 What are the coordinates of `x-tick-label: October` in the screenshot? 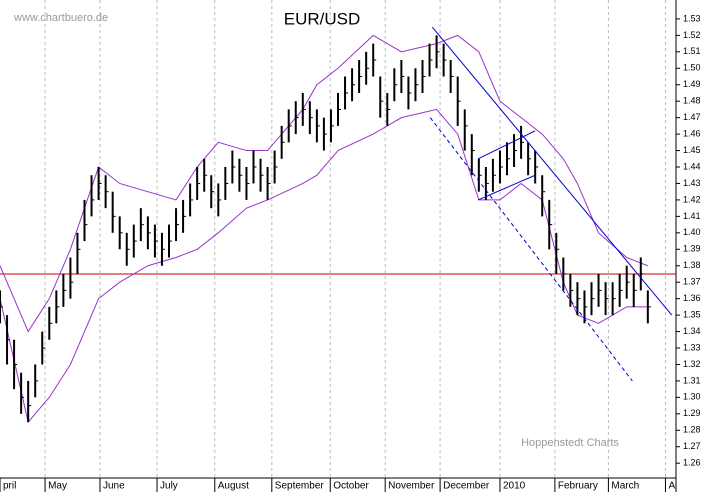 It's located at (351, 486).